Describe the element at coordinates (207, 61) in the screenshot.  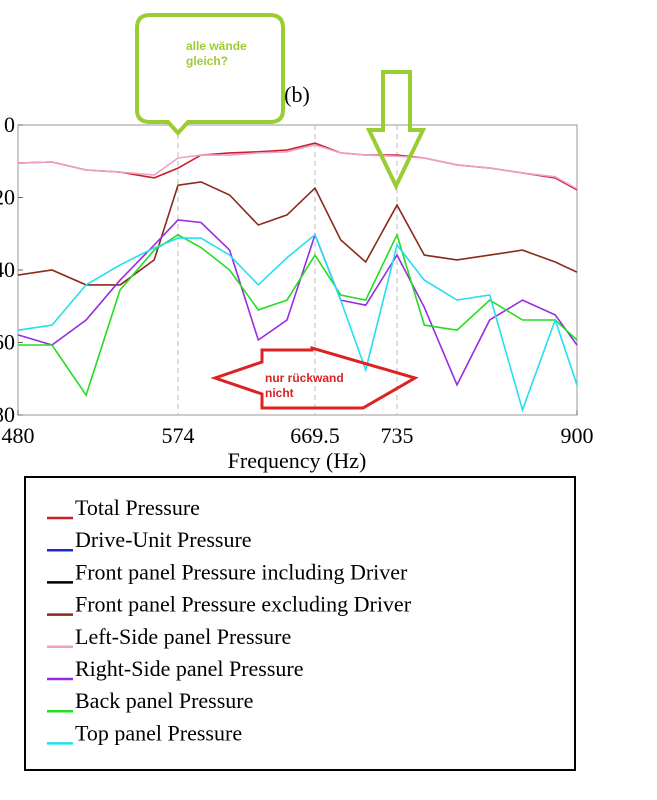
I see `annotation-text: gleich?` at that location.